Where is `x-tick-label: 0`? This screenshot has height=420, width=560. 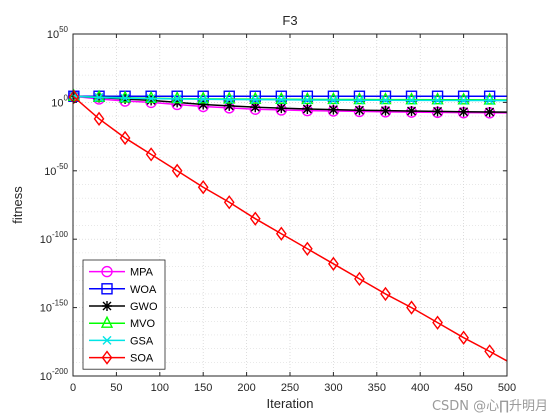 x-tick-label: 0 is located at coordinates (73, 388).